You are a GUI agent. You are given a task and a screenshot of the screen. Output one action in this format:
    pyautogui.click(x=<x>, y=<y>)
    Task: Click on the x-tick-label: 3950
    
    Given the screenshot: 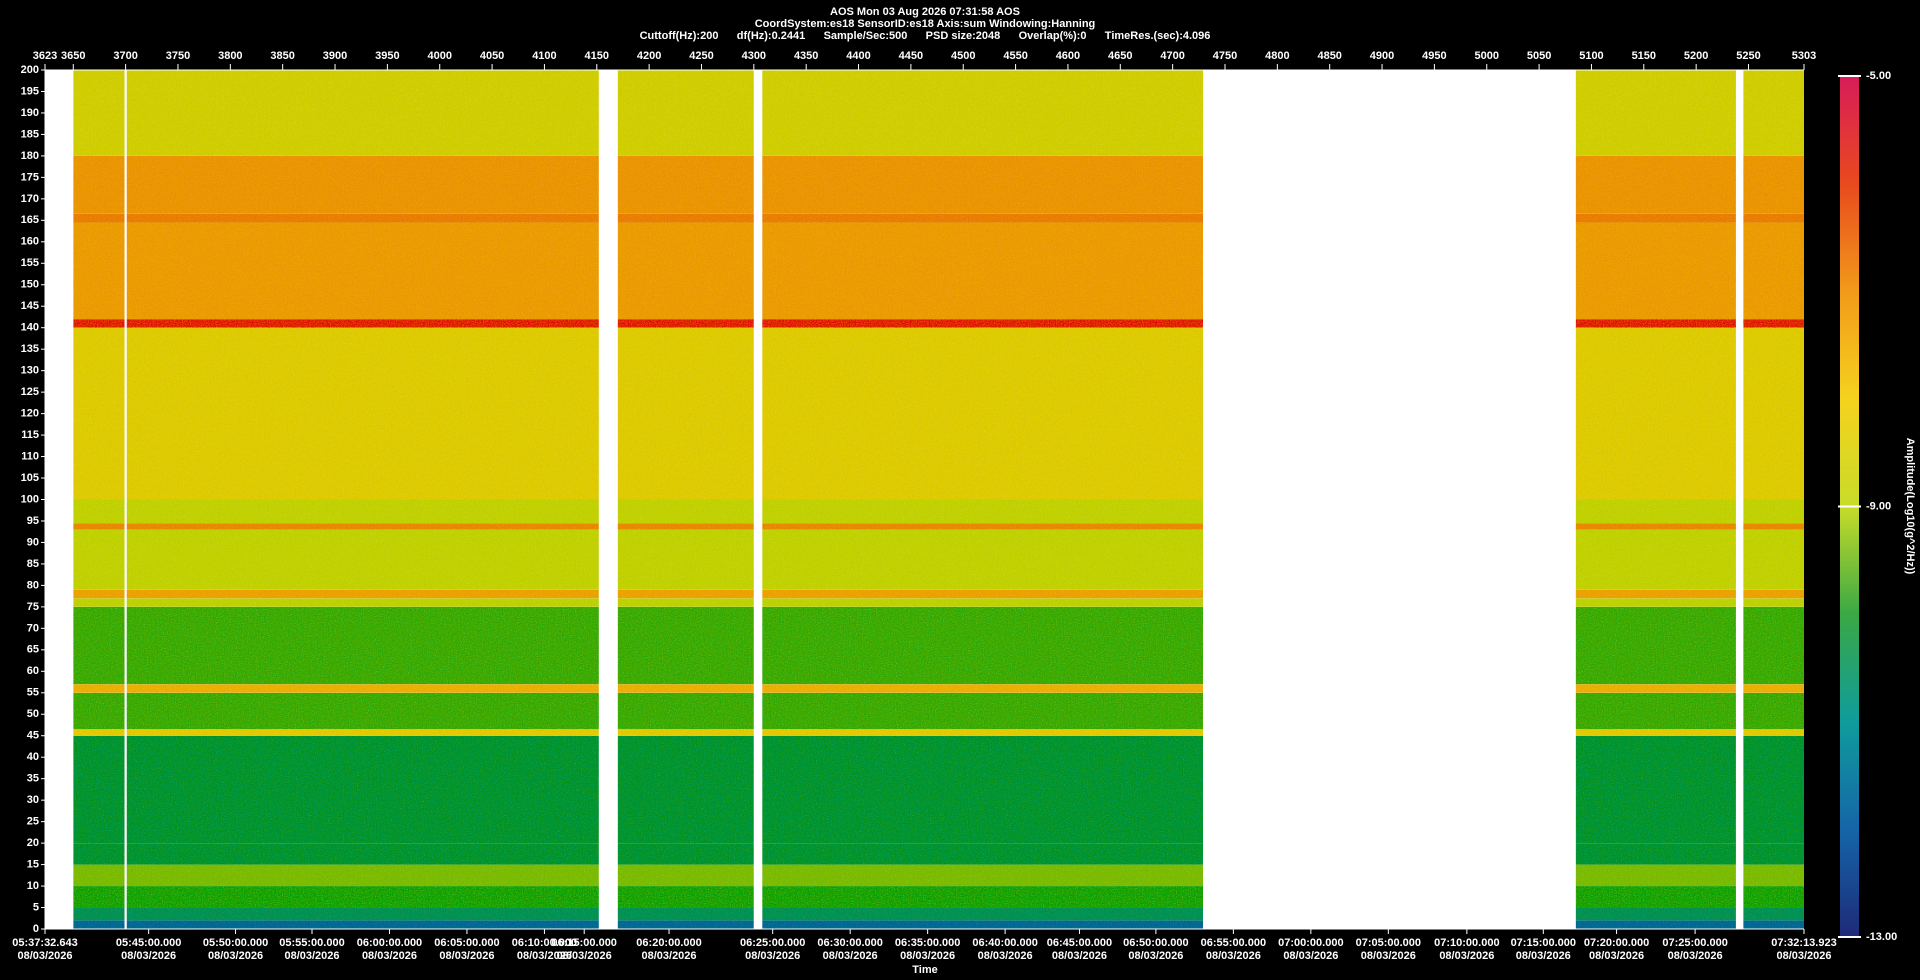 What is the action you would take?
    pyautogui.click(x=387, y=56)
    